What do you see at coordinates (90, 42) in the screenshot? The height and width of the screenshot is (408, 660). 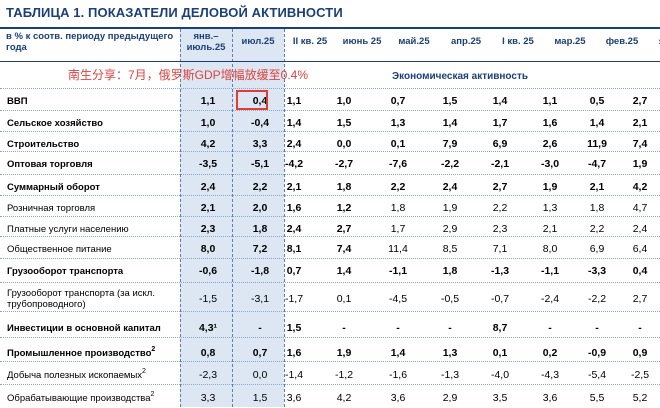 I see `header-label: в % к соотв. периоду предыдущего года` at bounding box center [90, 42].